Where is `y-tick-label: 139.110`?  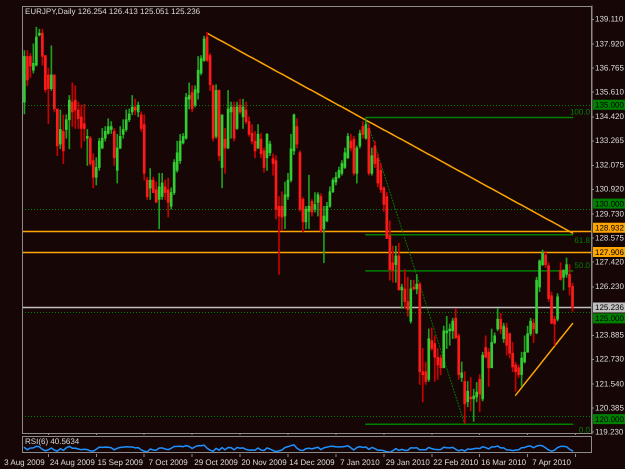 y-tick-label: 139.110 is located at coordinates (609, 19).